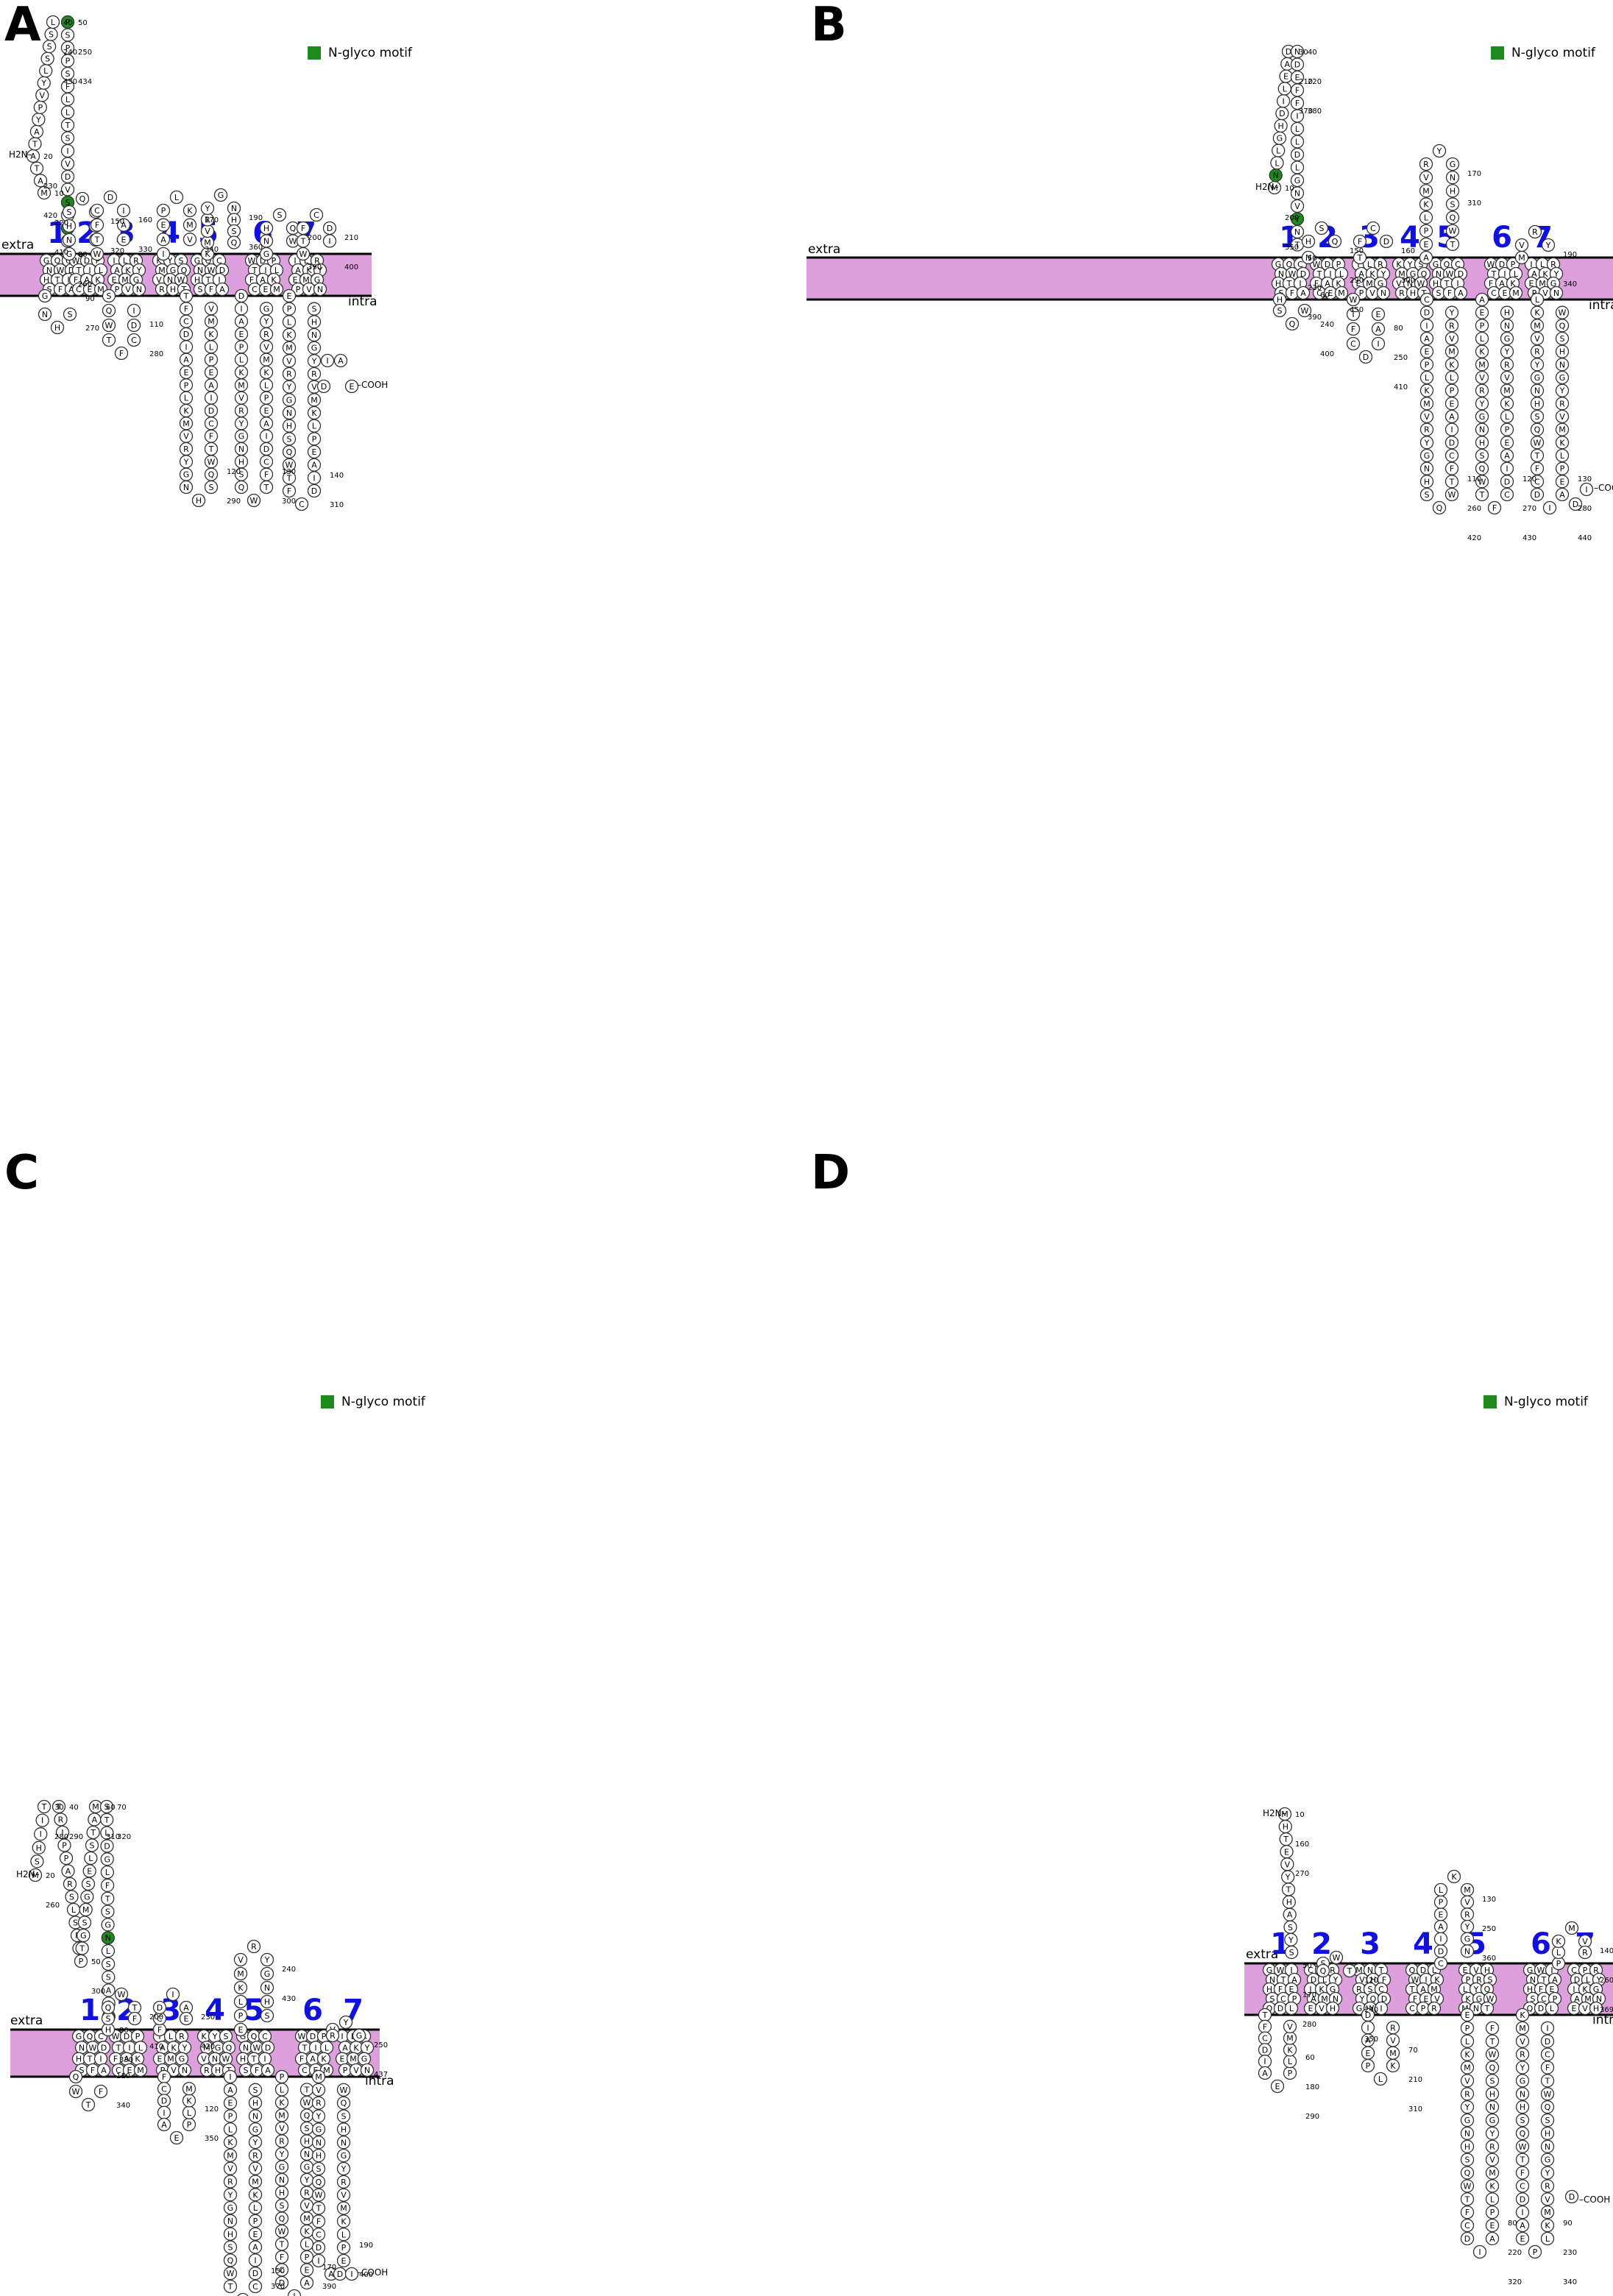  I want to click on position-label: 40, so click(1312, 53).